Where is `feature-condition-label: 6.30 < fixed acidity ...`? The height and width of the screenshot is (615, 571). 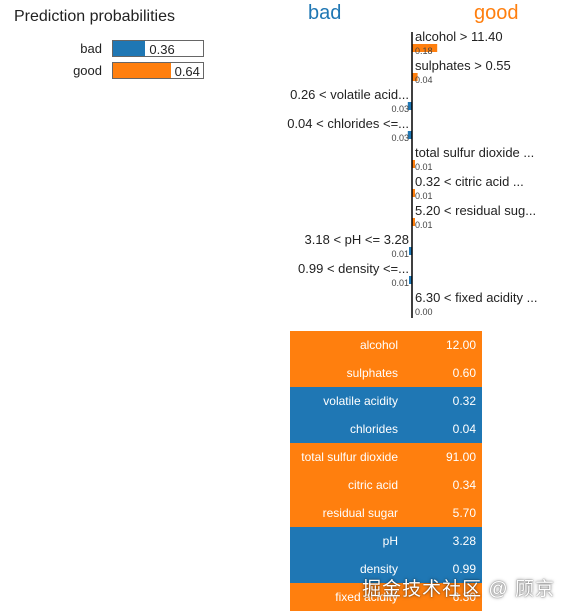 feature-condition-label: 6.30 < fixed acidity ... is located at coordinates (476, 297).